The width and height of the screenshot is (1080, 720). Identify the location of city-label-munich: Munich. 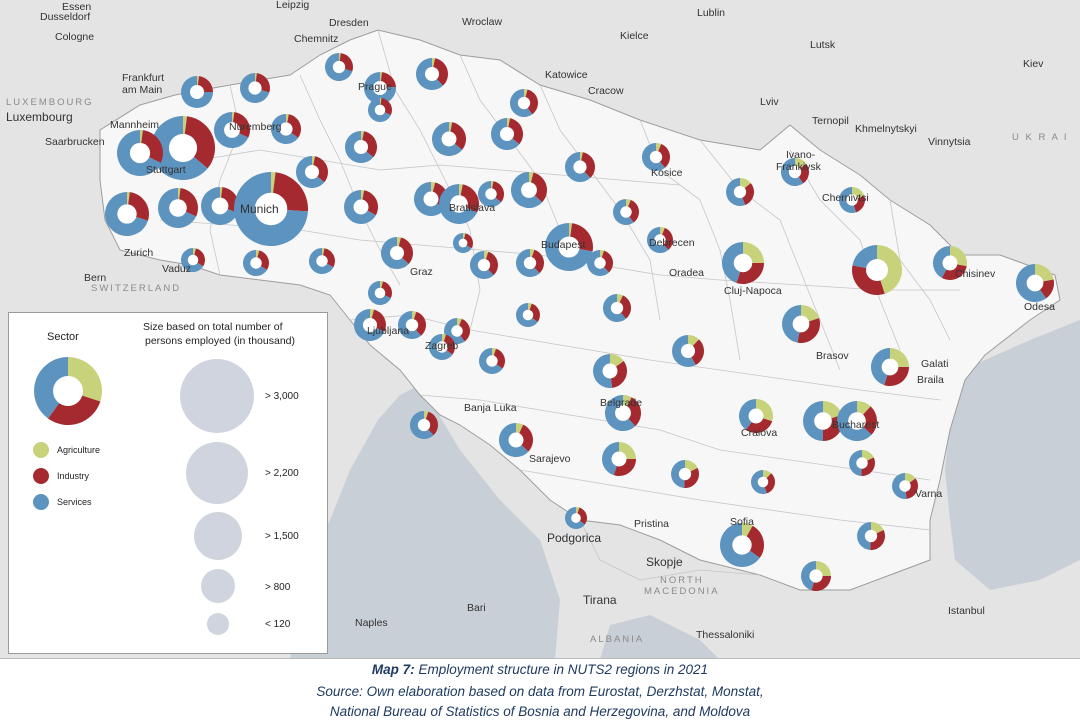
(259, 209).